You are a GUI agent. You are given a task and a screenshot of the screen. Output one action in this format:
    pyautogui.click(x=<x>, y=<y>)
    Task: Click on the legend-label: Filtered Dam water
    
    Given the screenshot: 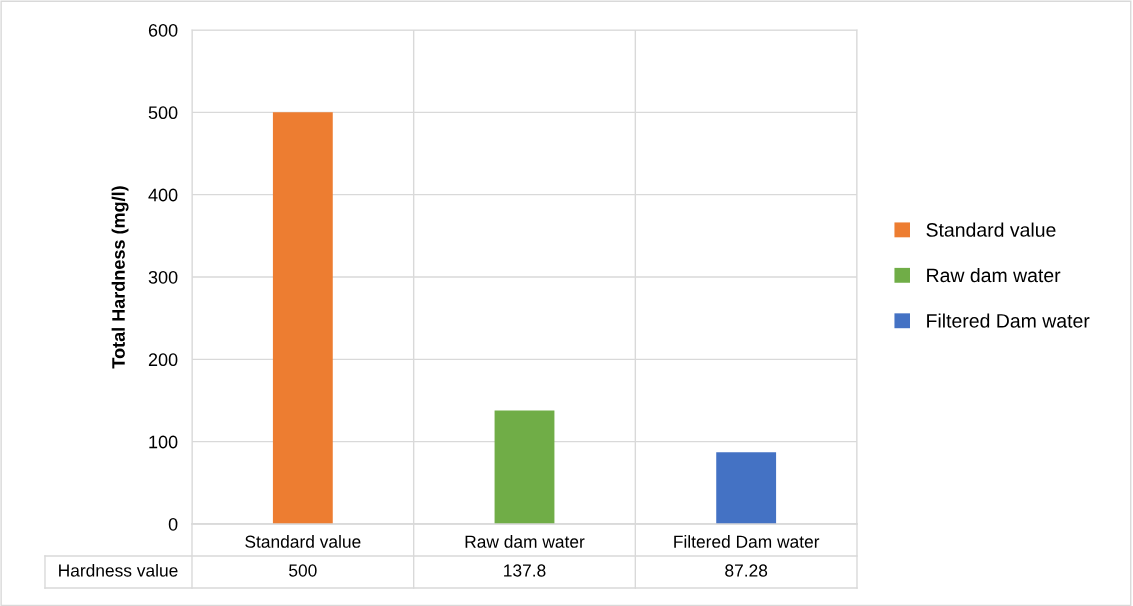 What is the action you would take?
    pyautogui.click(x=1008, y=320)
    